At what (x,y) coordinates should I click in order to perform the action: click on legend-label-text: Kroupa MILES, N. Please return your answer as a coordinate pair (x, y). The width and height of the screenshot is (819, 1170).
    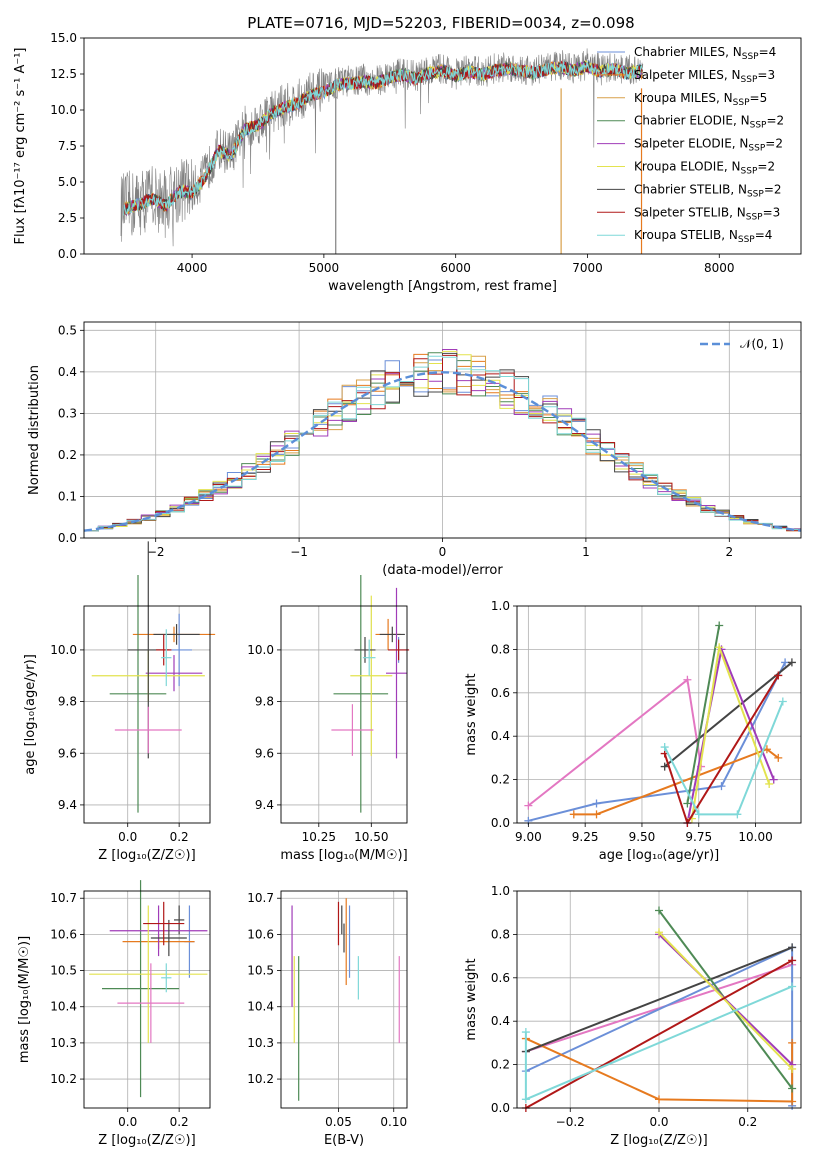
    Looking at the image, I should click on (683, 98).